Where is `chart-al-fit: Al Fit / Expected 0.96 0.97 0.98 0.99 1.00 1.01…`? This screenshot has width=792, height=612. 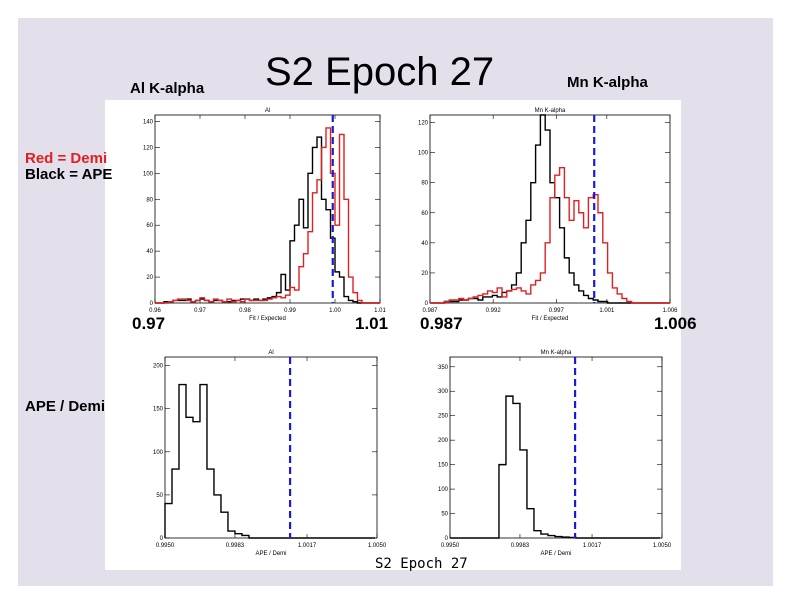
chart-al-fit: Al Fit / Expected 0.96 0.97 0.98 0.99 1.00 1.01… is located at coordinates (265, 215).